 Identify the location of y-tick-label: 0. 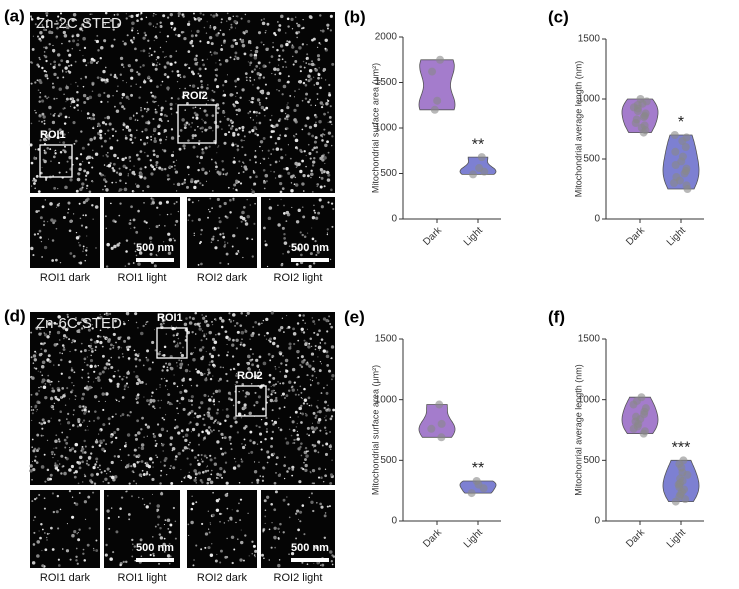
(394, 219).